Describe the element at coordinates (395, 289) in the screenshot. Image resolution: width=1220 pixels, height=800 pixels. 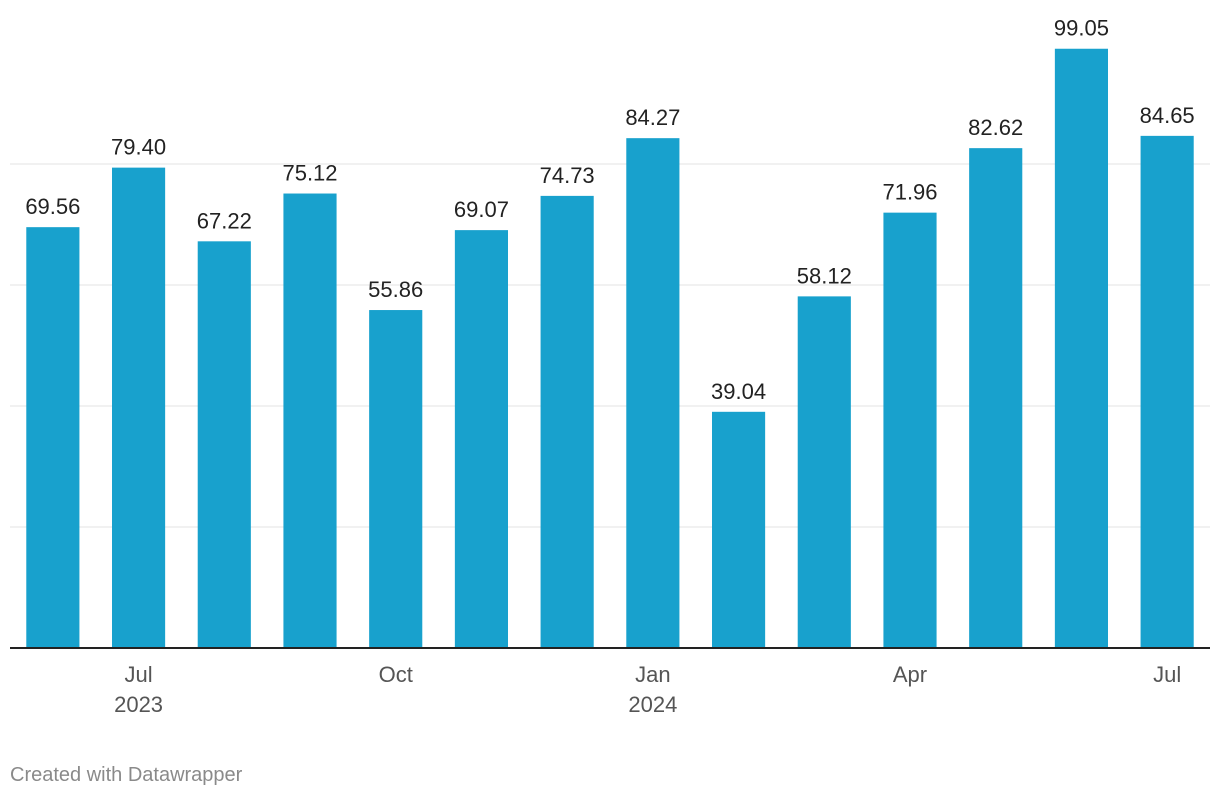
I see `bar-value-label: 55.86` at that location.